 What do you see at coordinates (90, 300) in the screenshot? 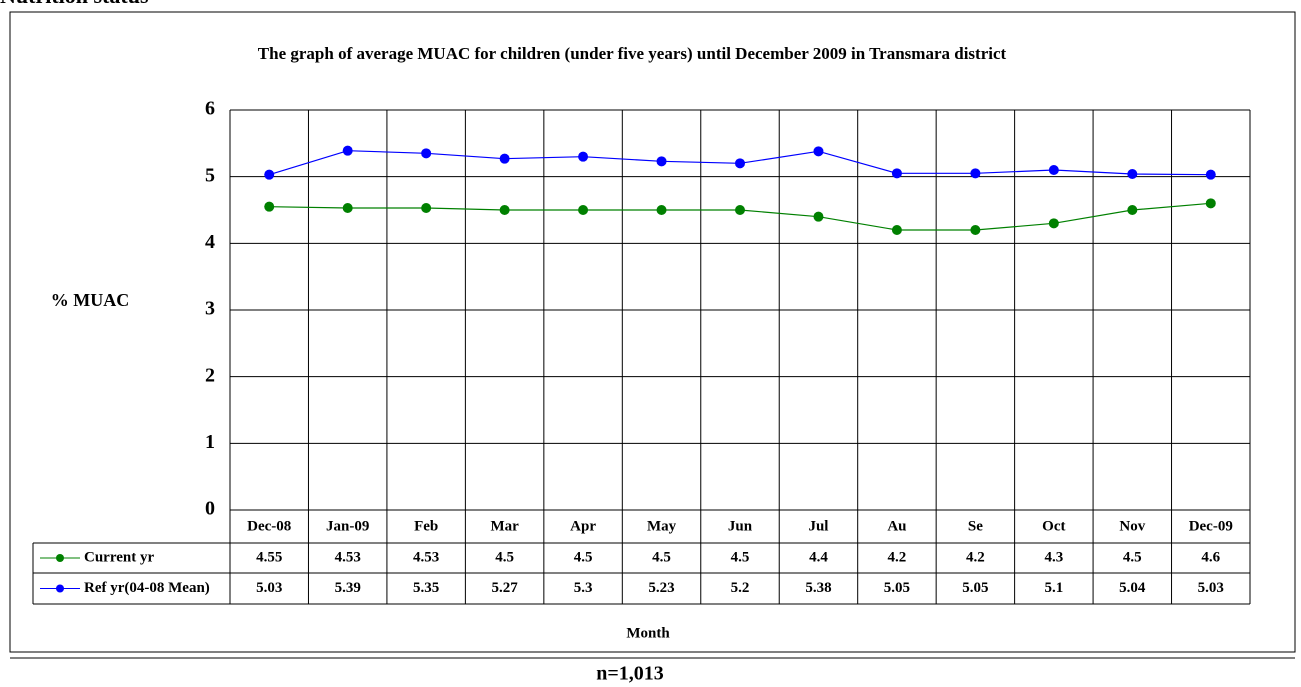
I see `y-axis-label: % MUAC` at bounding box center [90, 300].